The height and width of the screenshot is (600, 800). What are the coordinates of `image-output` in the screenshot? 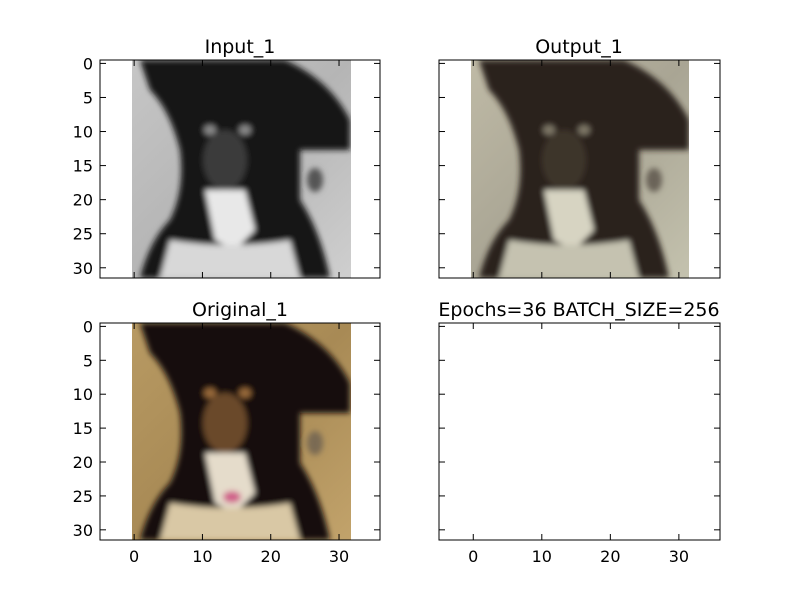 It's located at (580, 169).